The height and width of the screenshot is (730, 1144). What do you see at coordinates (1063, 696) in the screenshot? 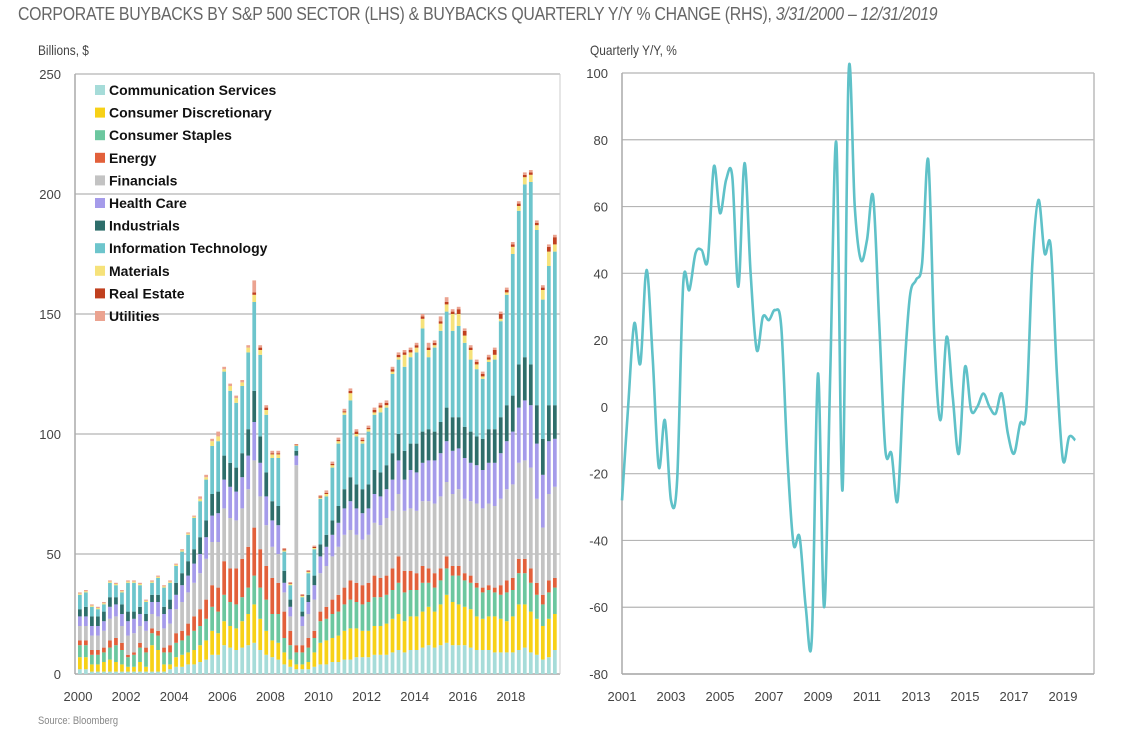
I see `x-tick-label: 2019` at bounding box center [1063, 696].